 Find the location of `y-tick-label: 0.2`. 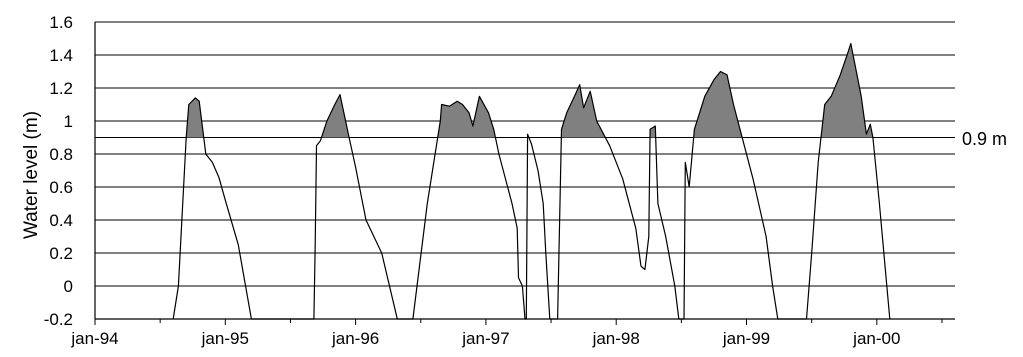

y-tick-label: 0.2 is located at coordinates (61, 253).